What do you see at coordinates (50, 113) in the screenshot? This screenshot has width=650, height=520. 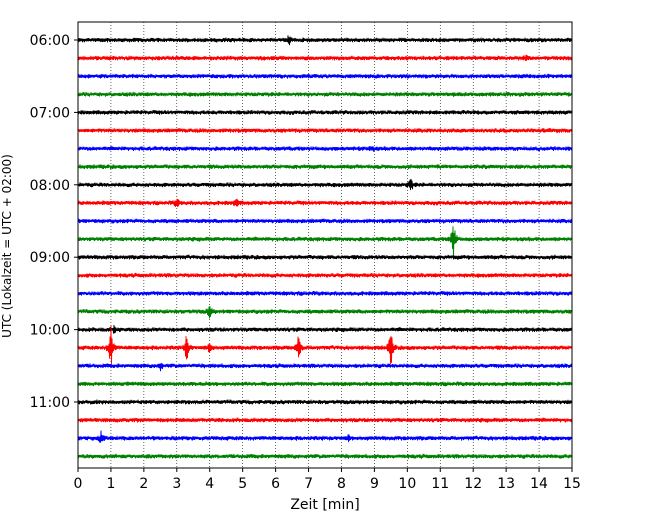 I see `y-tick-label: 07:00` at bounding box center [50, 113].